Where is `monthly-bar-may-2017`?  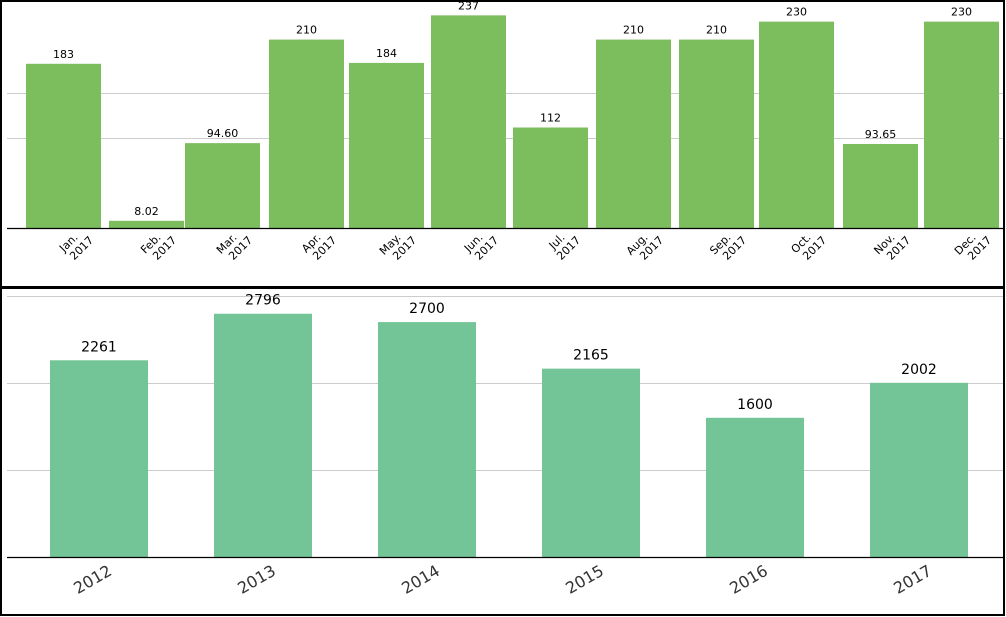 monthly-bar-may-2017 is located at coordinates (386, 145).